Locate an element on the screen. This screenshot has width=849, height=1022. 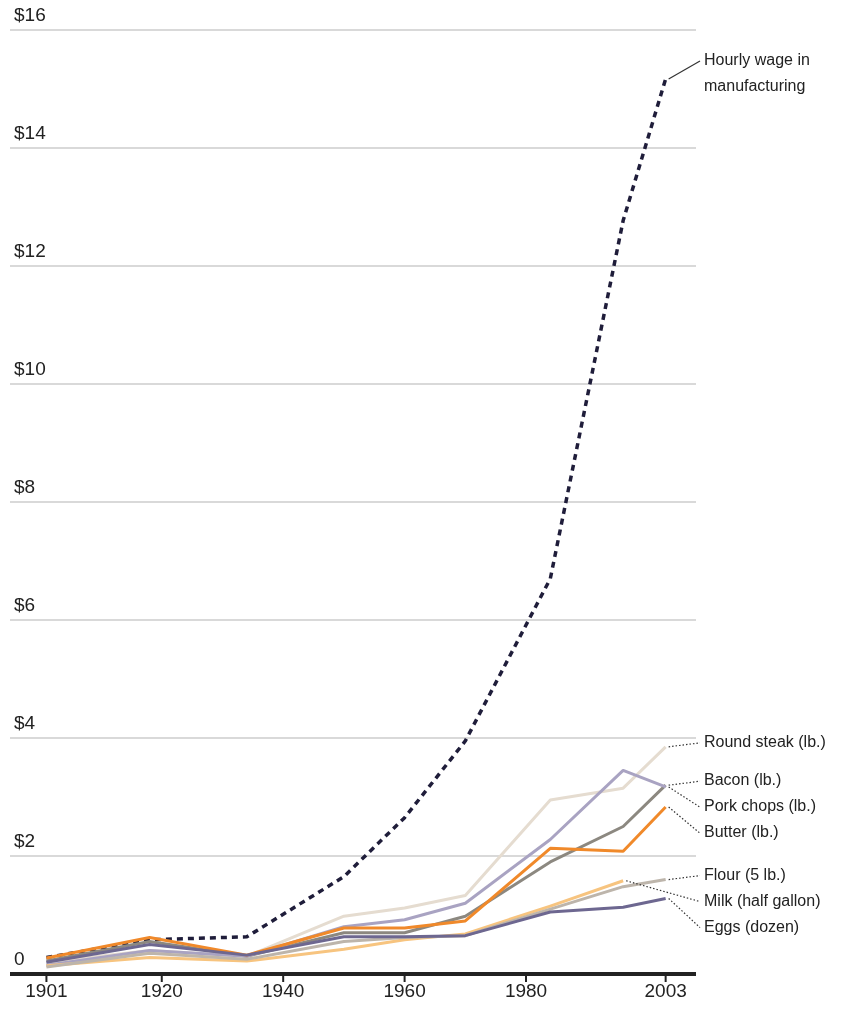
y-tick-label: $2 is located at coordinates (25, 840).